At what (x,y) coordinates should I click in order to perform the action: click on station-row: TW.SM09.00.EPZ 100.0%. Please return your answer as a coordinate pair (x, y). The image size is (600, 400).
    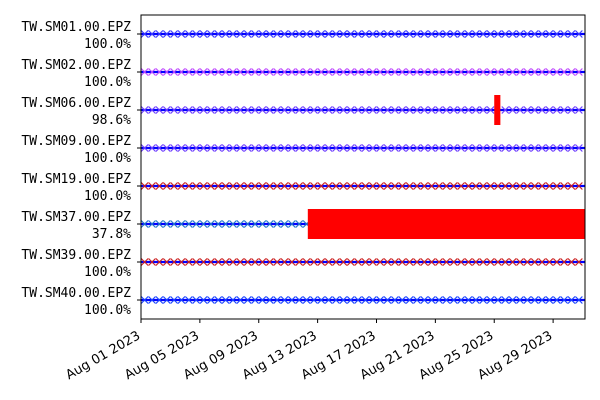
    Looking at the image, I should click on (303, 150).